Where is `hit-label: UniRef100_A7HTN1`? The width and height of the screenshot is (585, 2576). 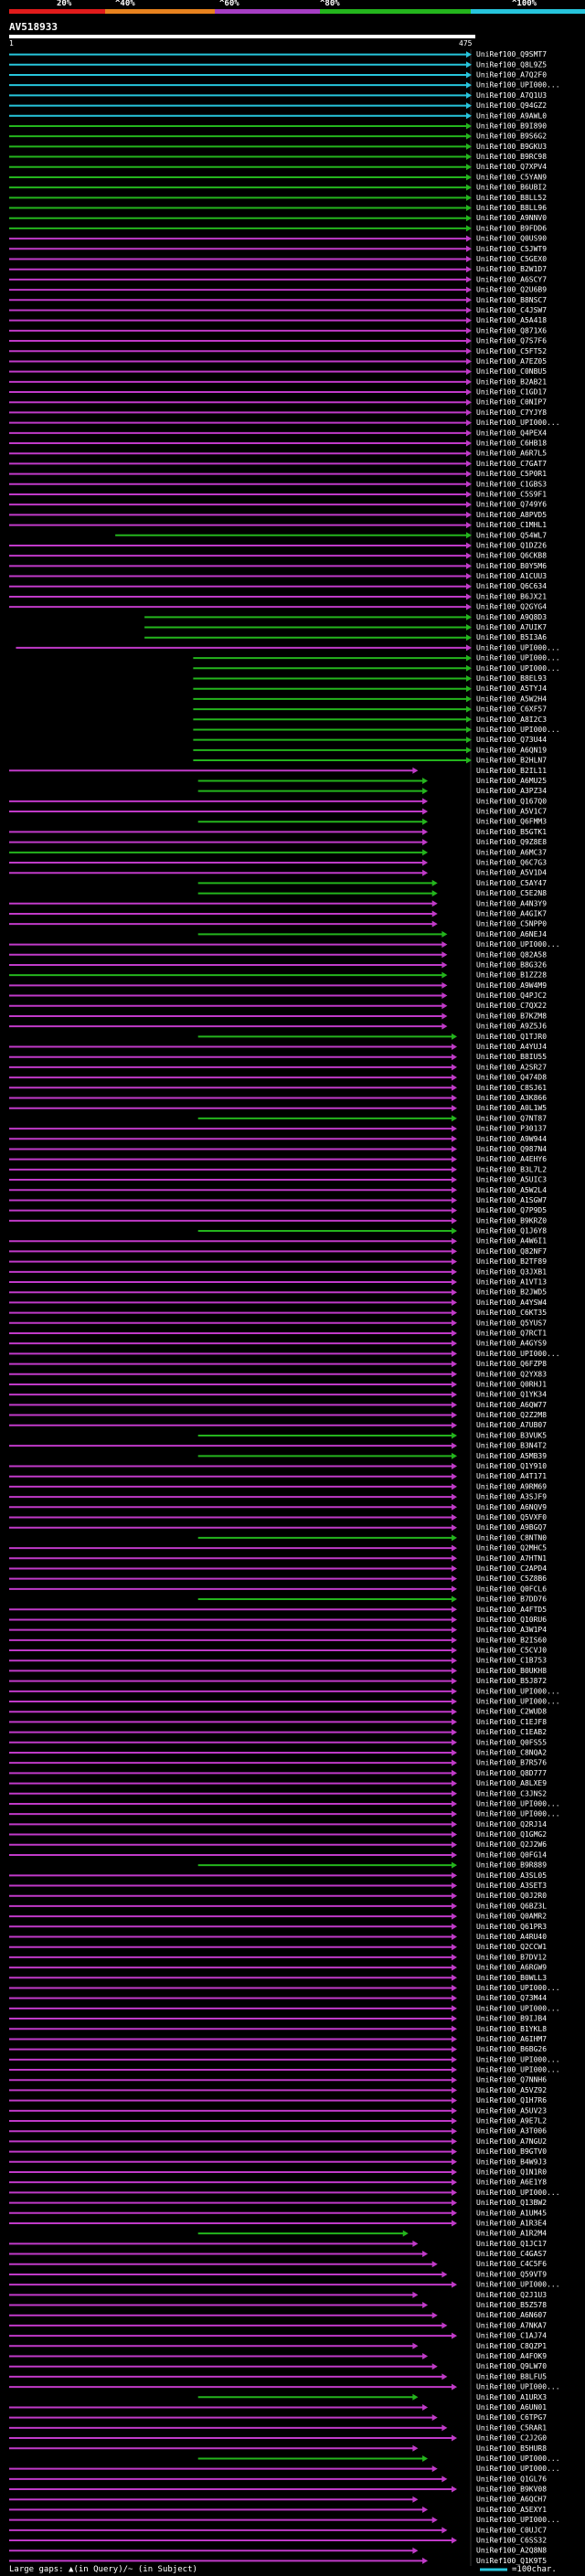 hit-label: UniRef100_A7HTN1 is located at coordinates (512, 1558).